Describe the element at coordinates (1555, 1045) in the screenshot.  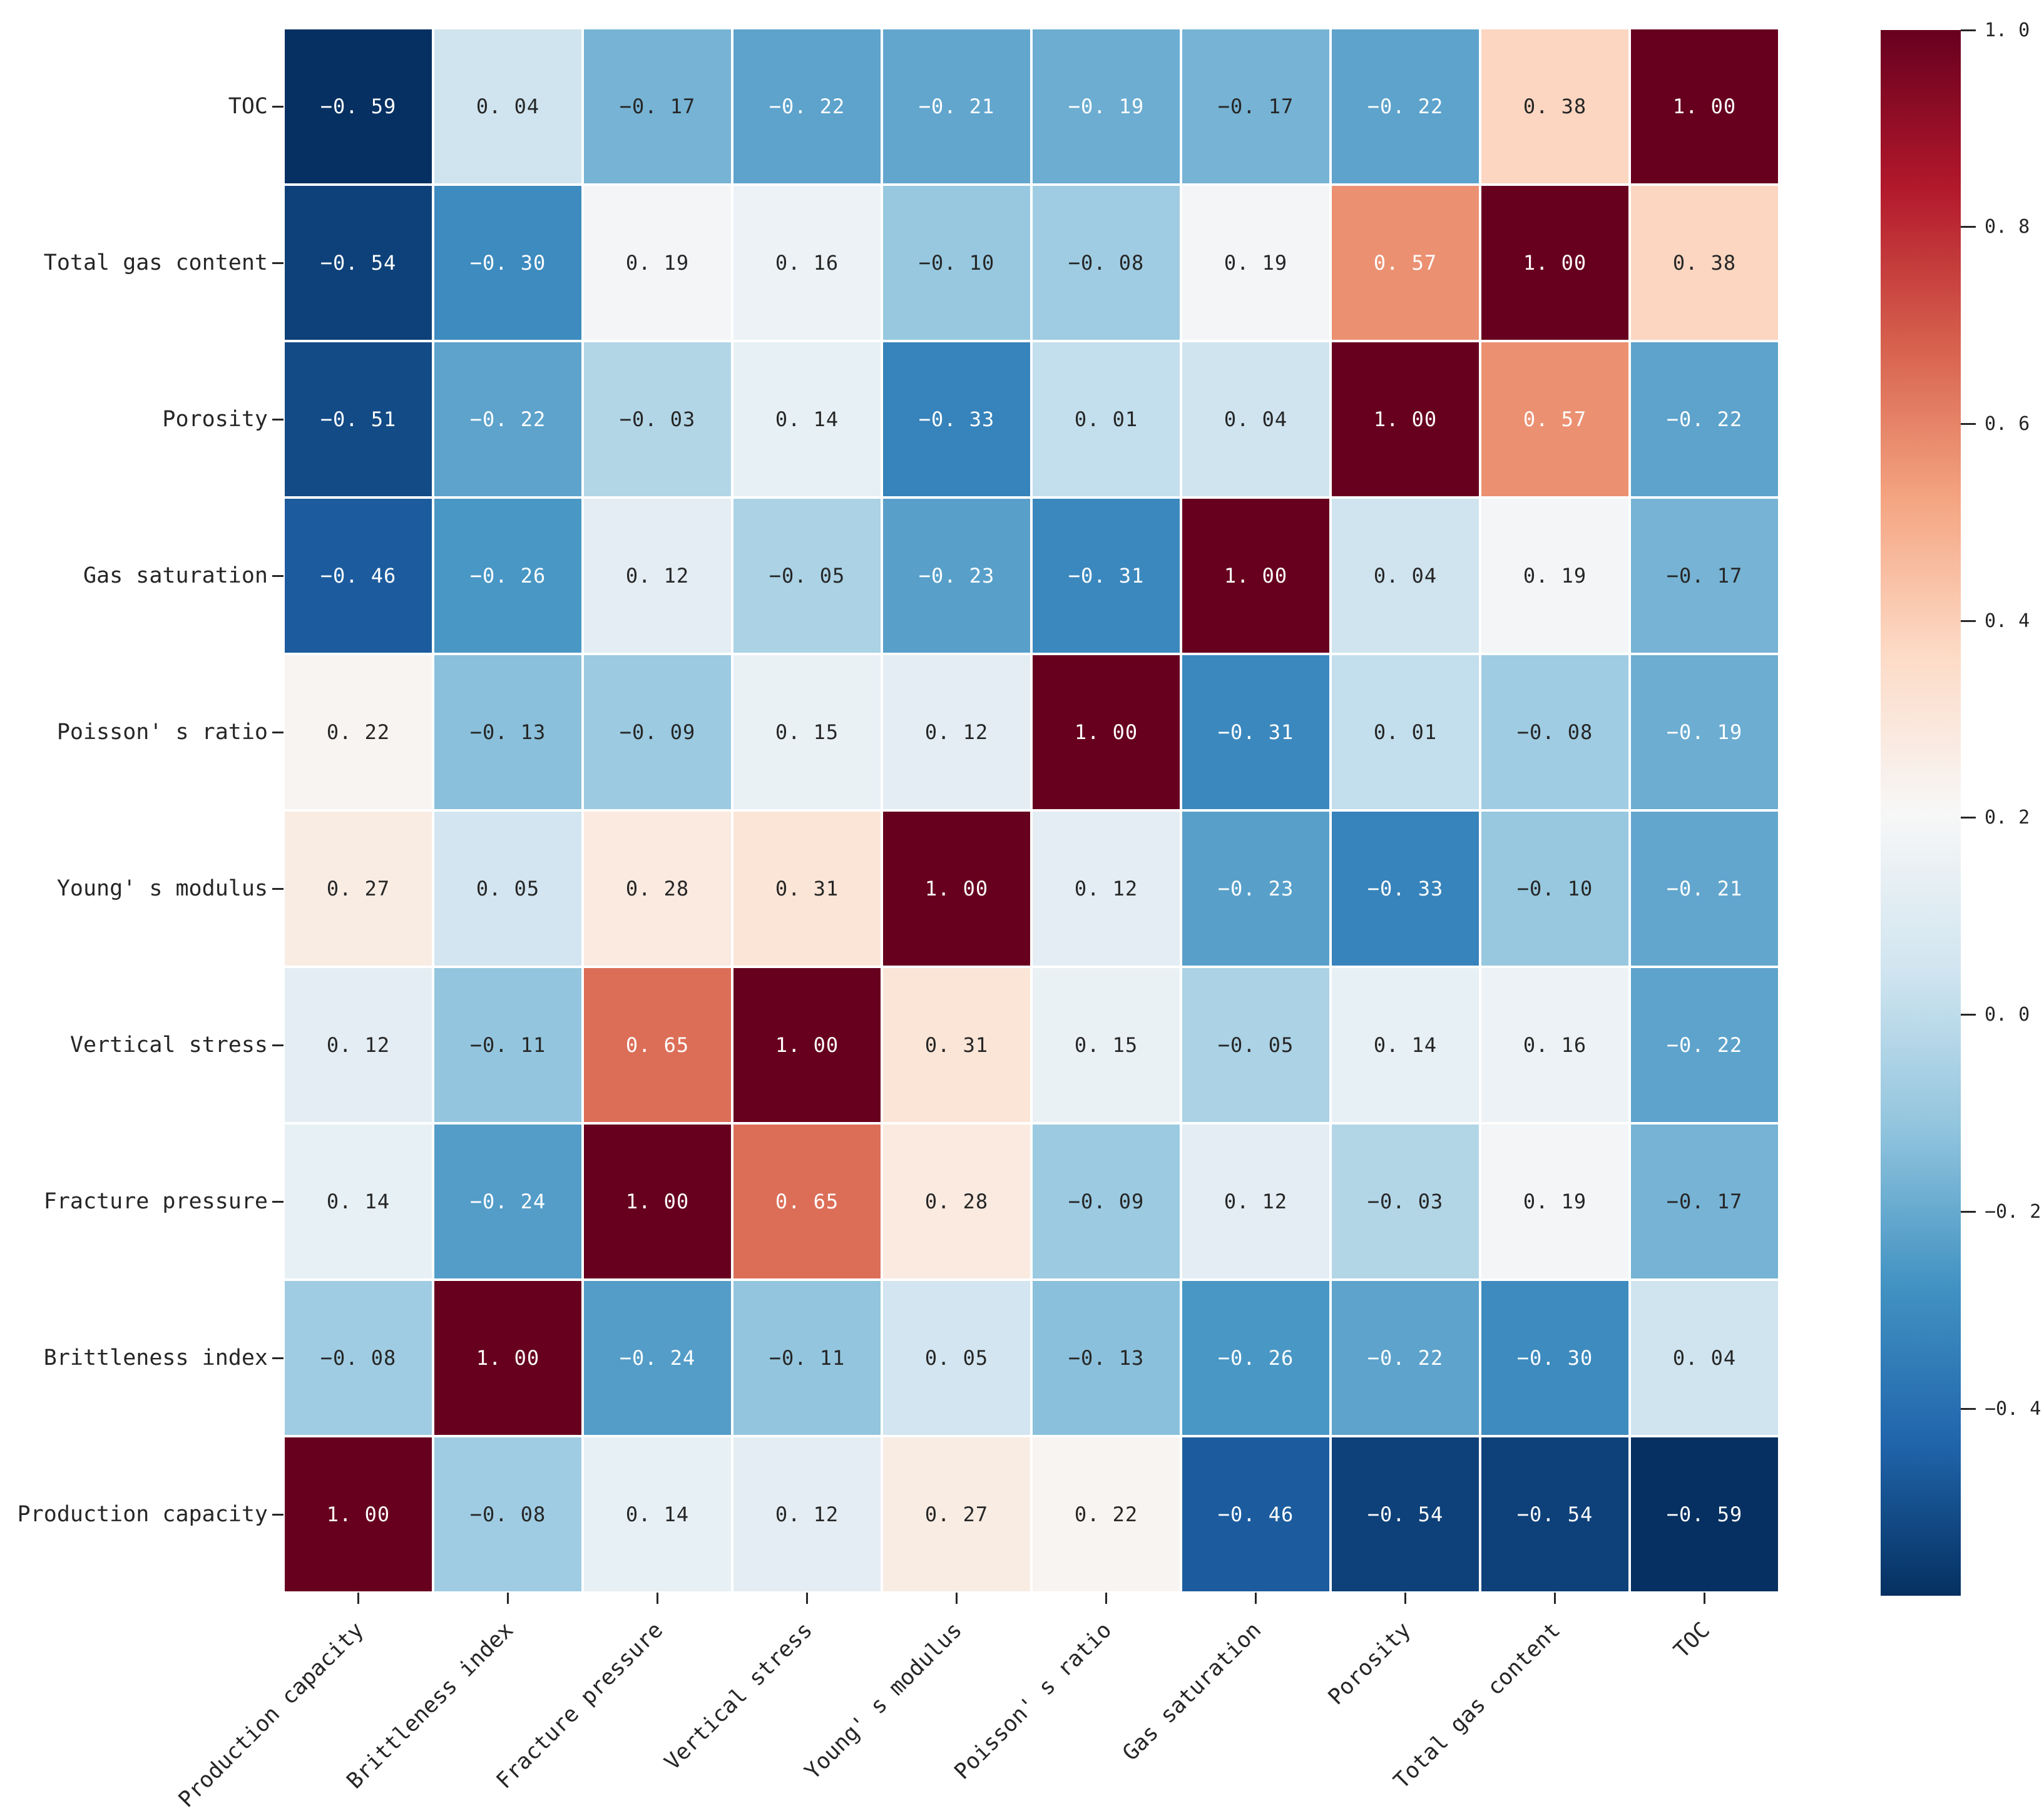
I see `heatmap-cell: 0. 16` at that location.